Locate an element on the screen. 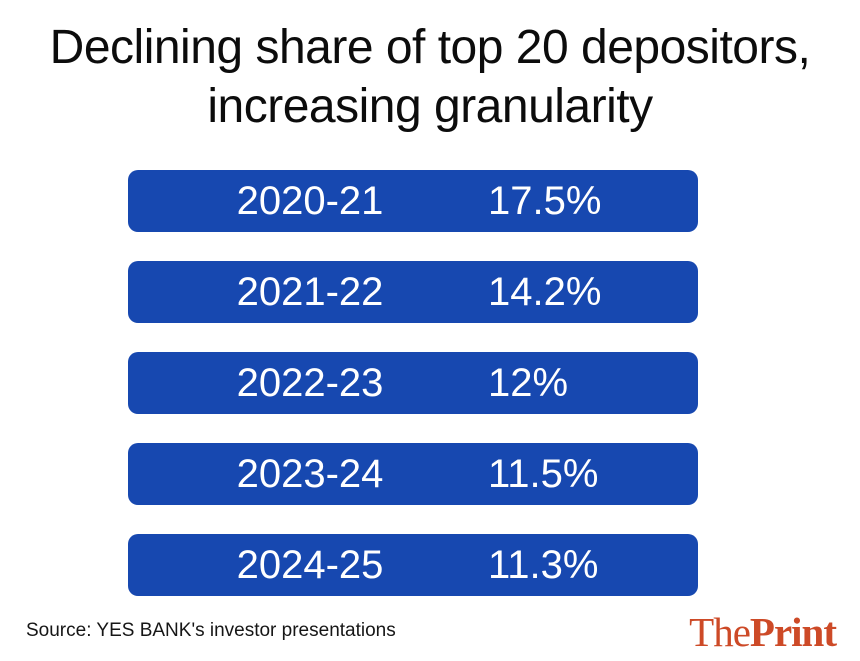 The height and width of the screenshot is (661, 860). value-label: 14.2% is located at coordinates (545, 292).